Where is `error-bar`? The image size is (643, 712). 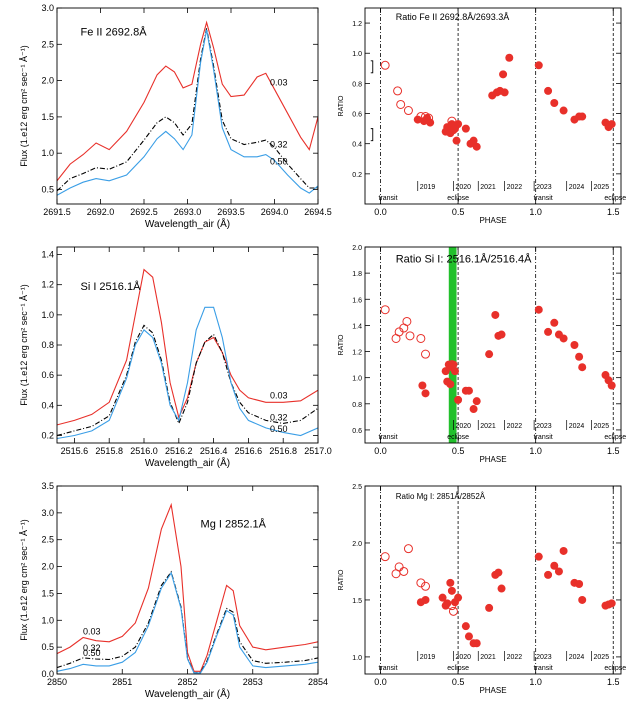 error-bar is located at coordinates (372, 67).